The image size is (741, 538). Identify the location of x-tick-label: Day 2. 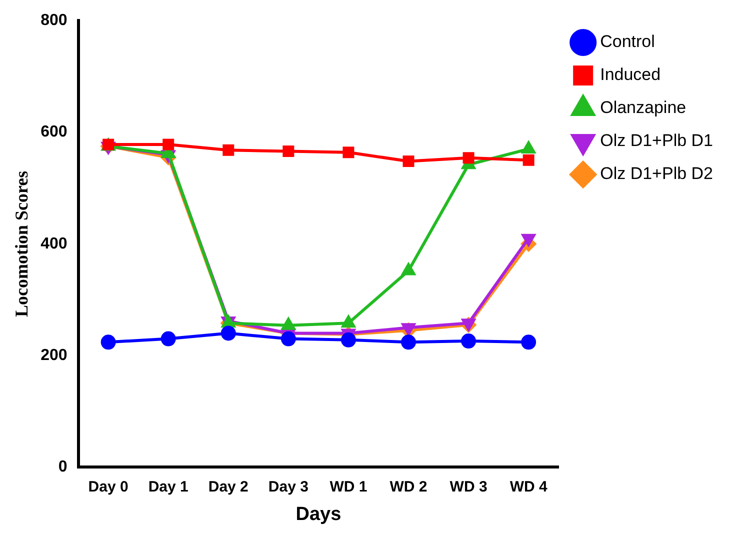
(228, 487).